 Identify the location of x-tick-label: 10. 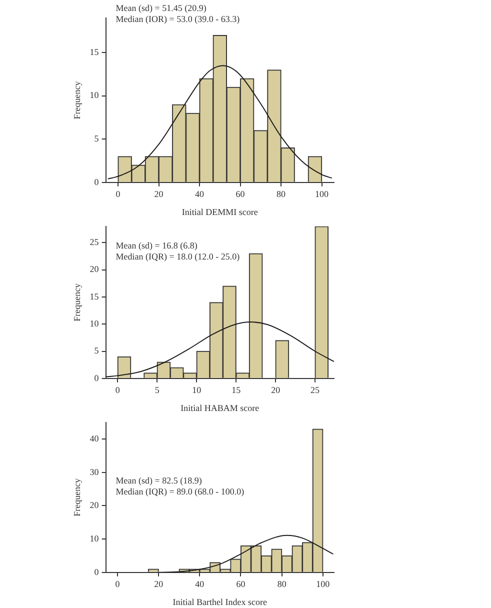
(197, 390).